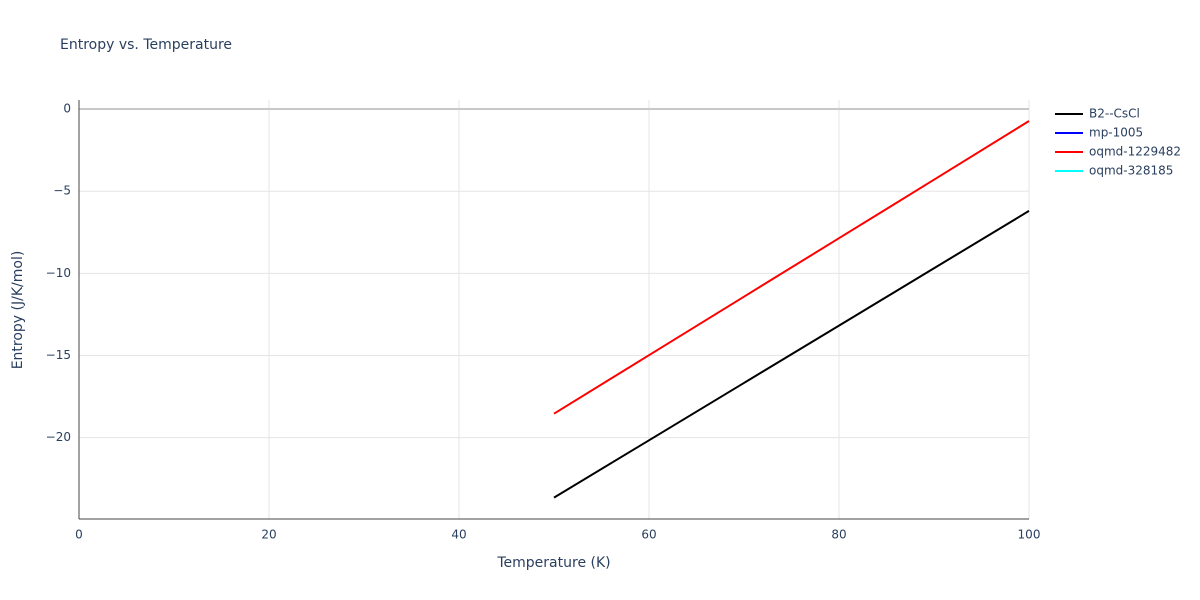 Image resolution: width=1200 pixels, height=600 pixels. What do you see at coordinates (1135, 152) in the screenshot?
I see `legend-label: oqmd-1229482` at bounding box center [1135, 152].